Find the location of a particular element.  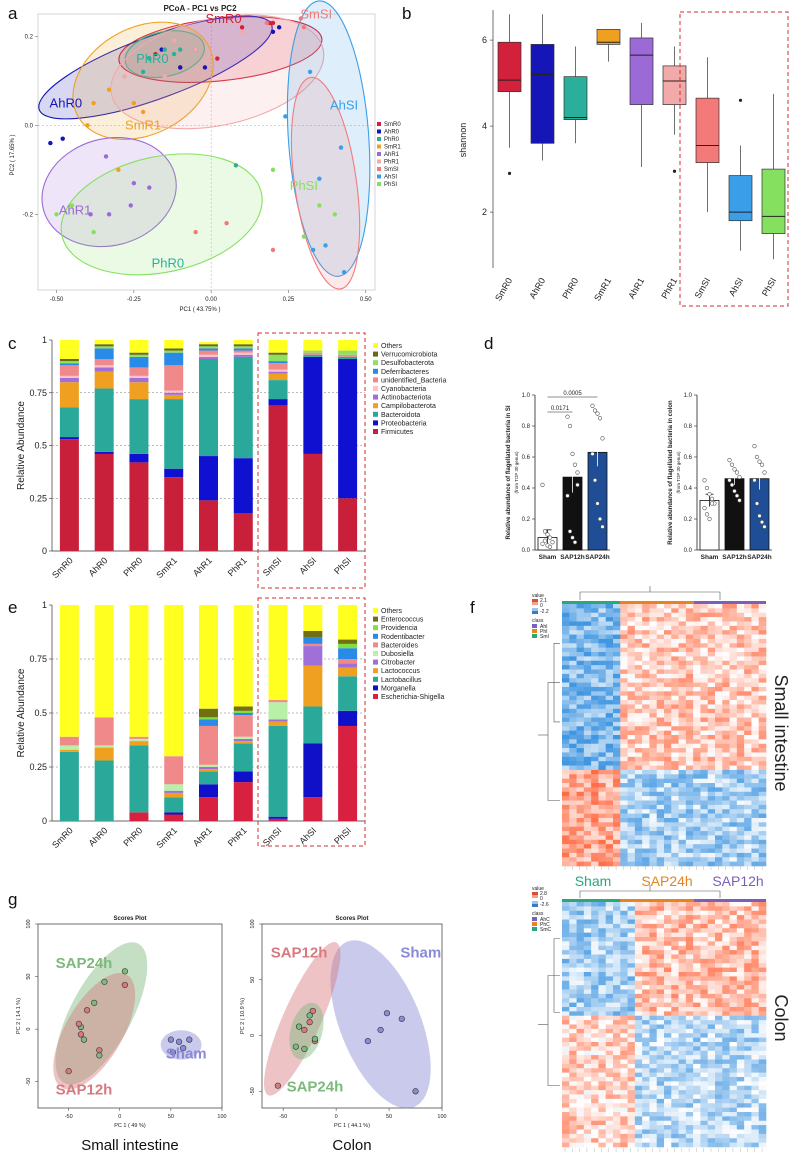

point-ahr1 is located at coordinates (130, 205).